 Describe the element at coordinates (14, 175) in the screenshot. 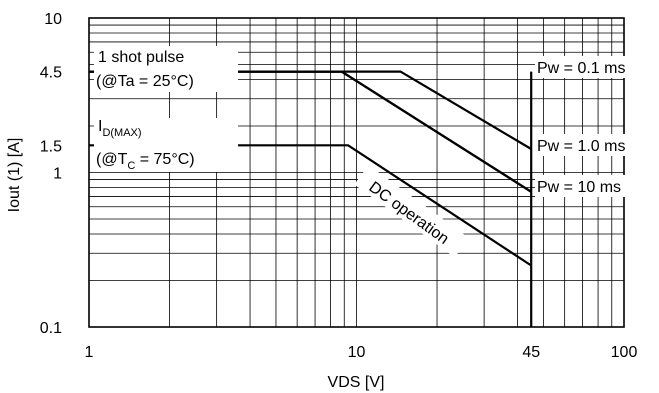

I see `y-axis-label: Iout (1) [A]` at that location.